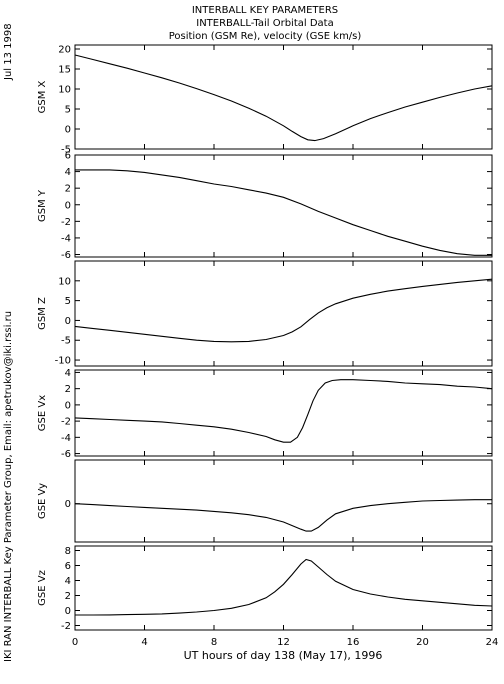  Describe the element at coordinates (353, 642) in the screenshot. I see `x-tick-label: 16` at that location.